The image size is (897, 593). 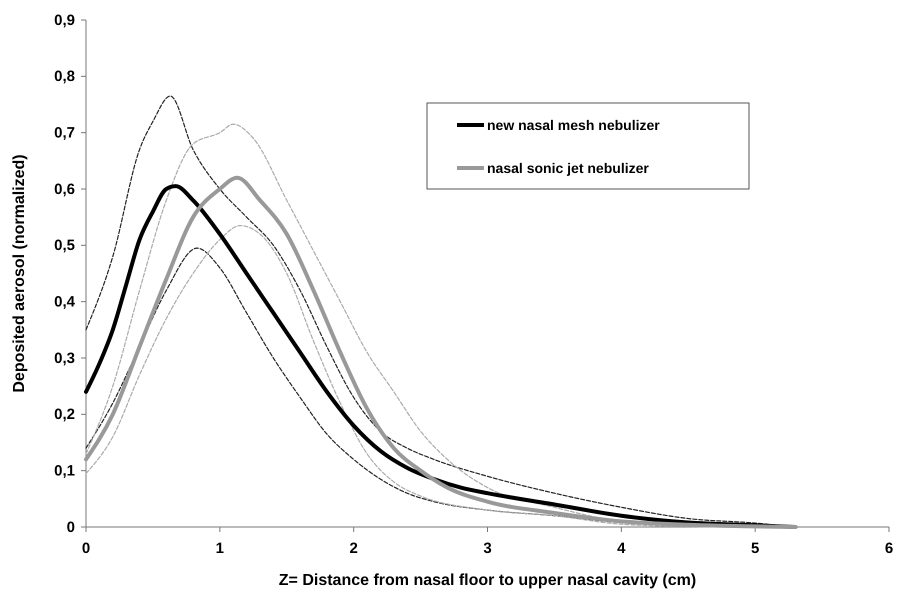 What do you see at coordinates (487, 548) in the screenshot?
I see `x-tick-label: 3` at bounding box center [487, 548].